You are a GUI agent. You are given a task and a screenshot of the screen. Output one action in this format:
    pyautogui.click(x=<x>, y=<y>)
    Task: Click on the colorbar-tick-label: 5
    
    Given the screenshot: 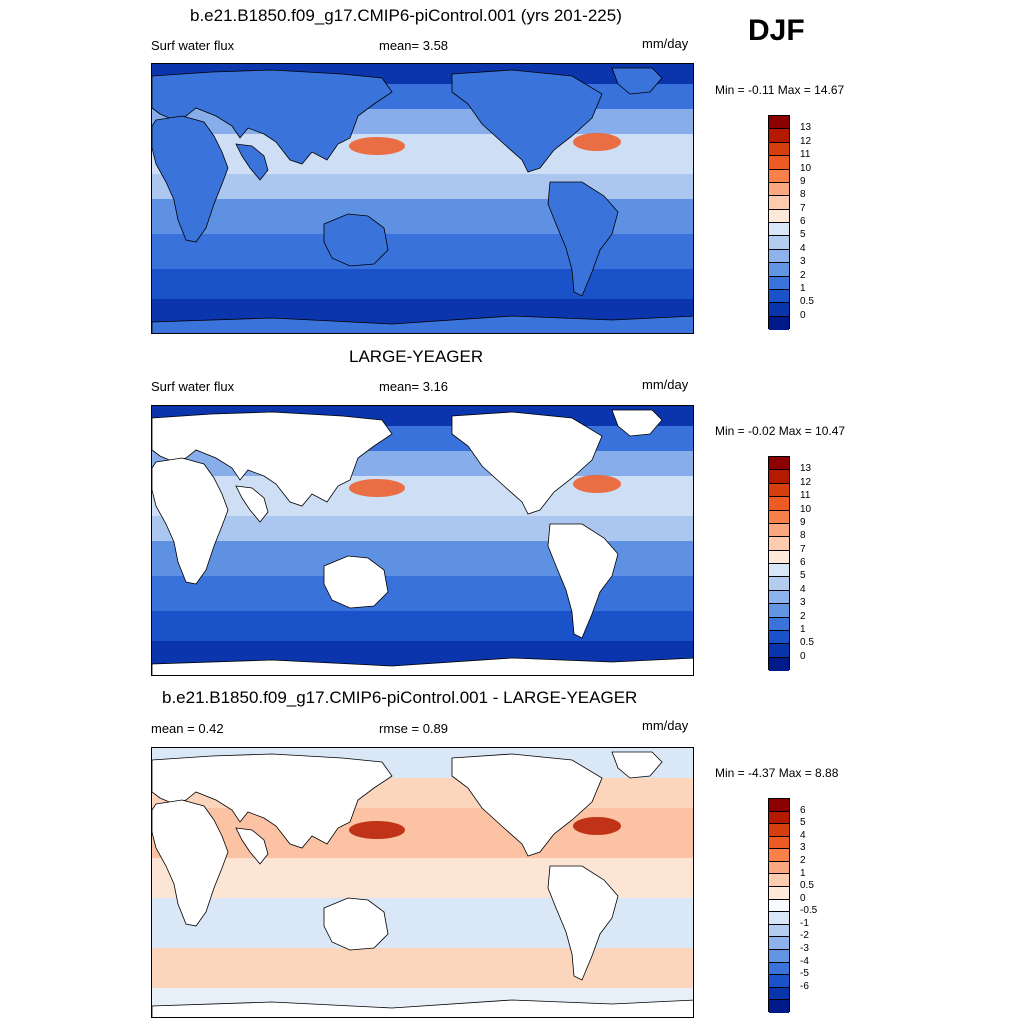 What is the action you would take?
    pyautogui.click(x=803, y=823)
    